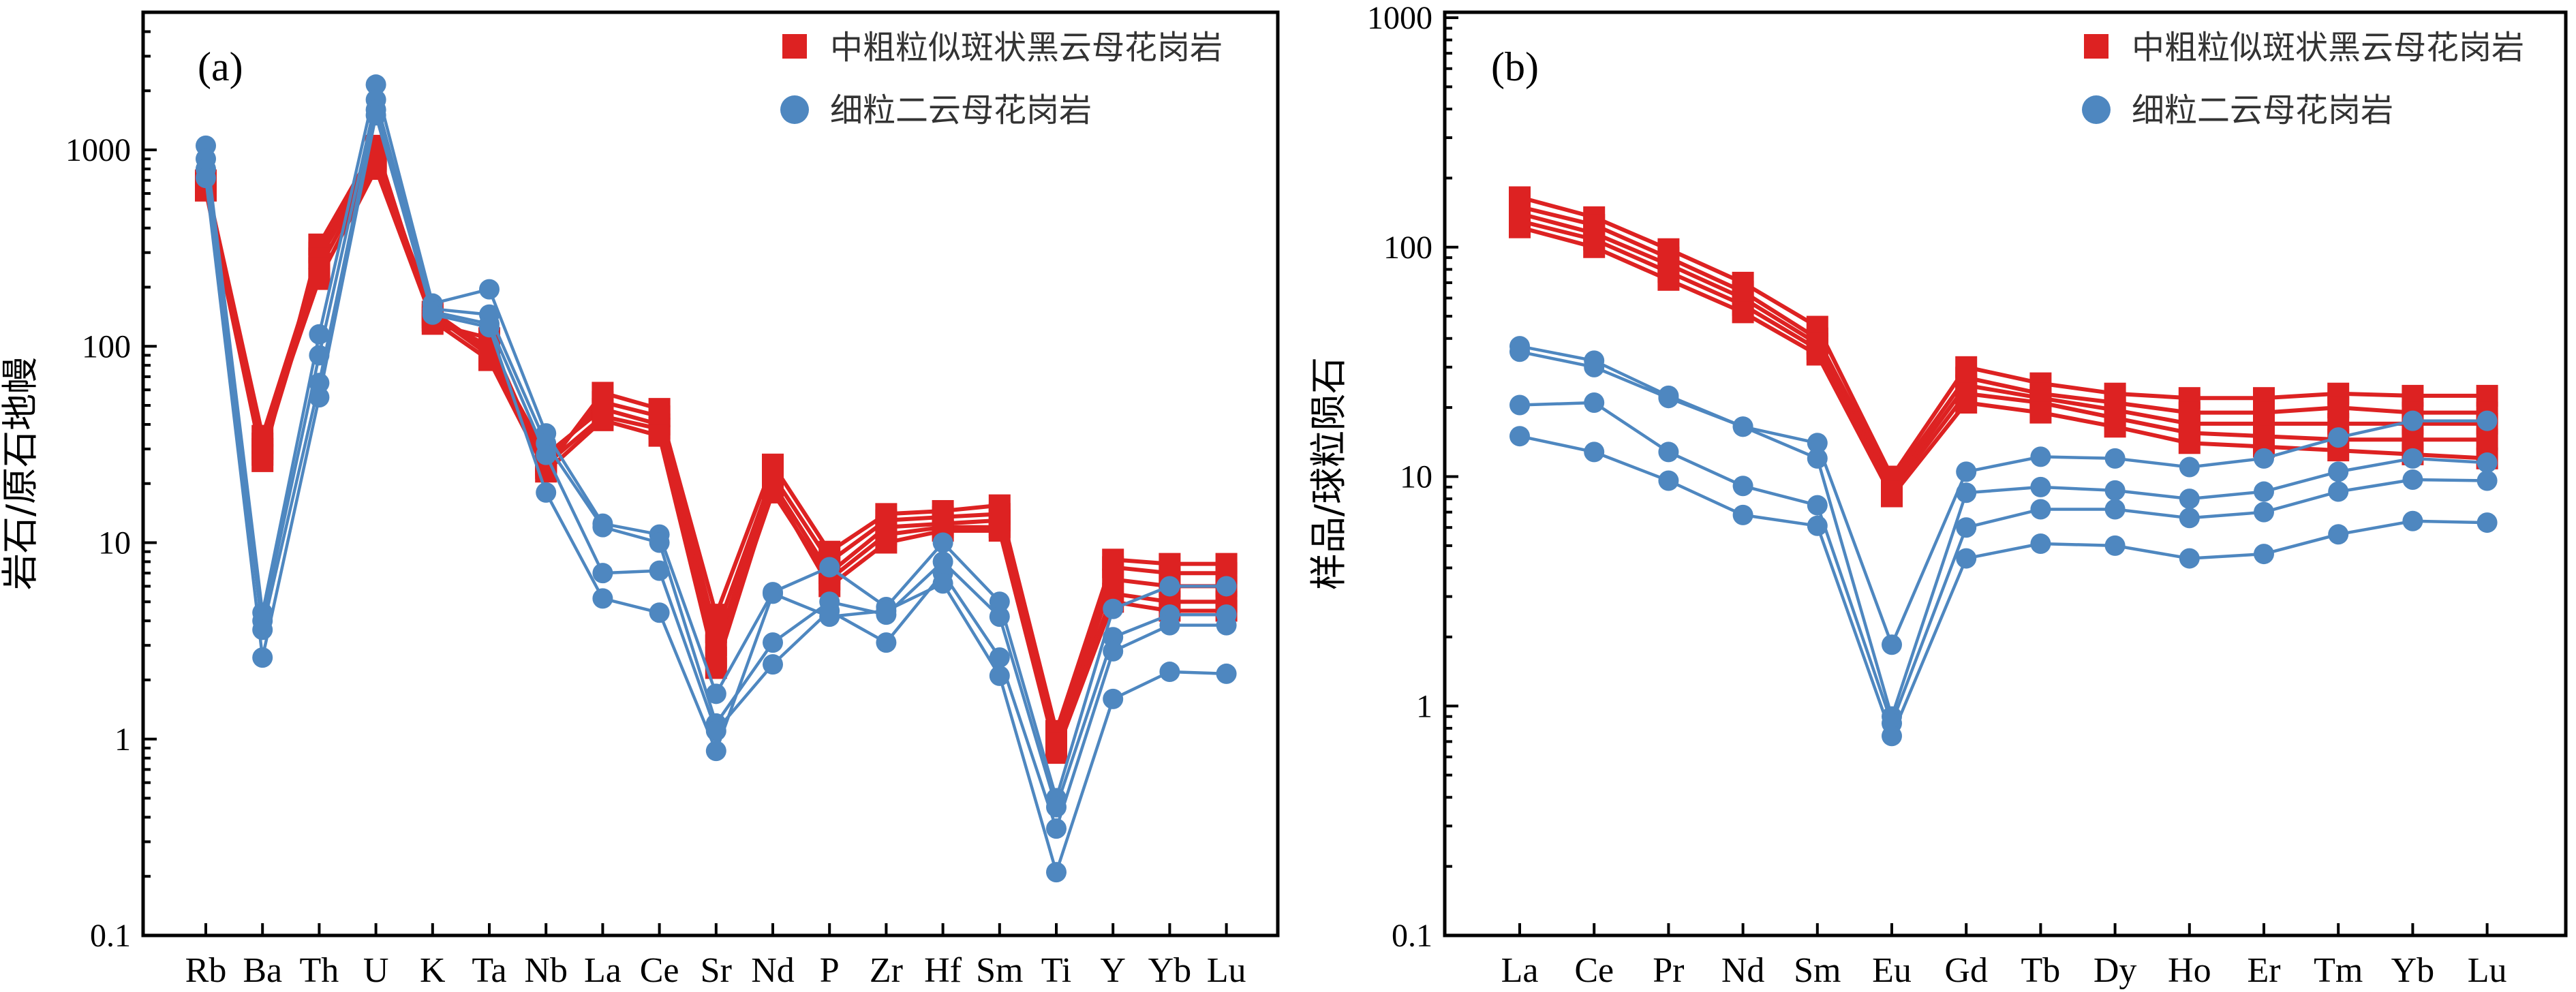 The width and height of the screenshot is (2576, 992). What do you see at coordinates (716, 971) in the screenshot?
I see `x-tick-label-sr: Sr` at bounding box center [716, 971].